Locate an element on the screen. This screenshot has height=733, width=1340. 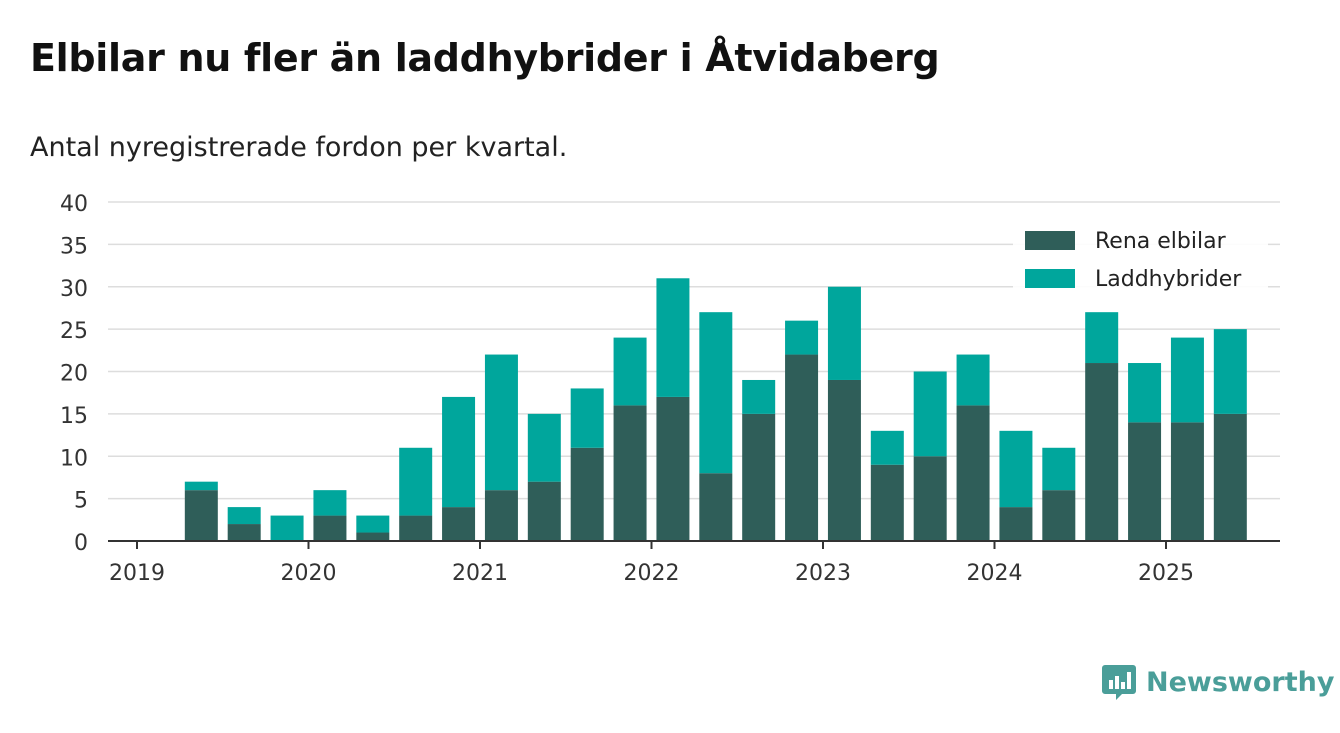
newsworthy-logo: Newsworthy is located at coordinates (1218, 682).